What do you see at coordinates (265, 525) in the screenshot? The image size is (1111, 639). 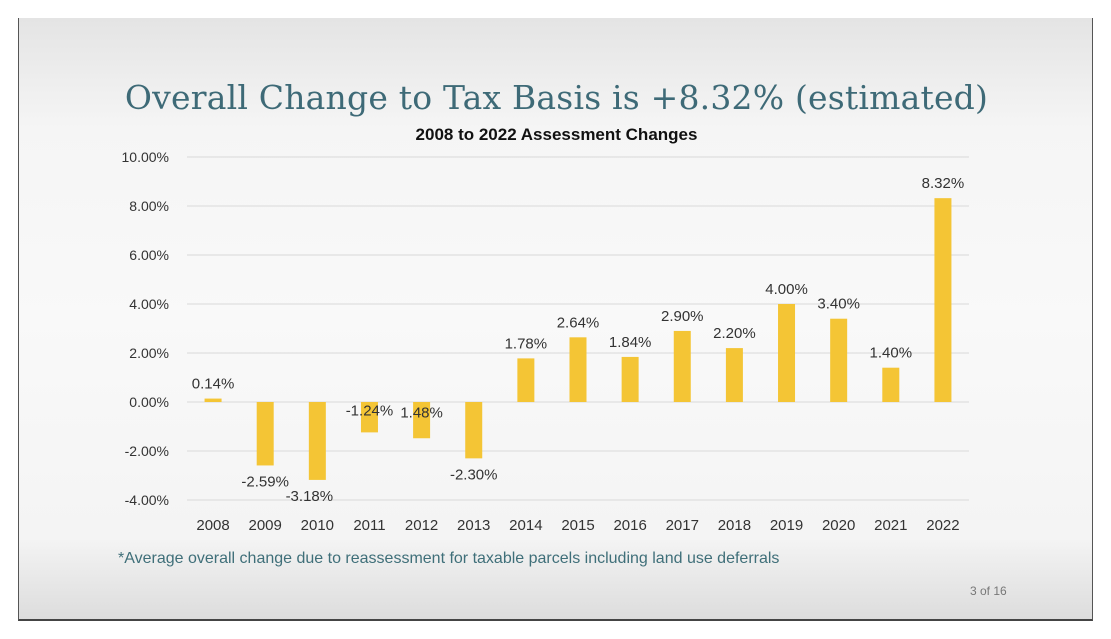 I see `x-tick-label: 2009` at bounding box center [265, 525].